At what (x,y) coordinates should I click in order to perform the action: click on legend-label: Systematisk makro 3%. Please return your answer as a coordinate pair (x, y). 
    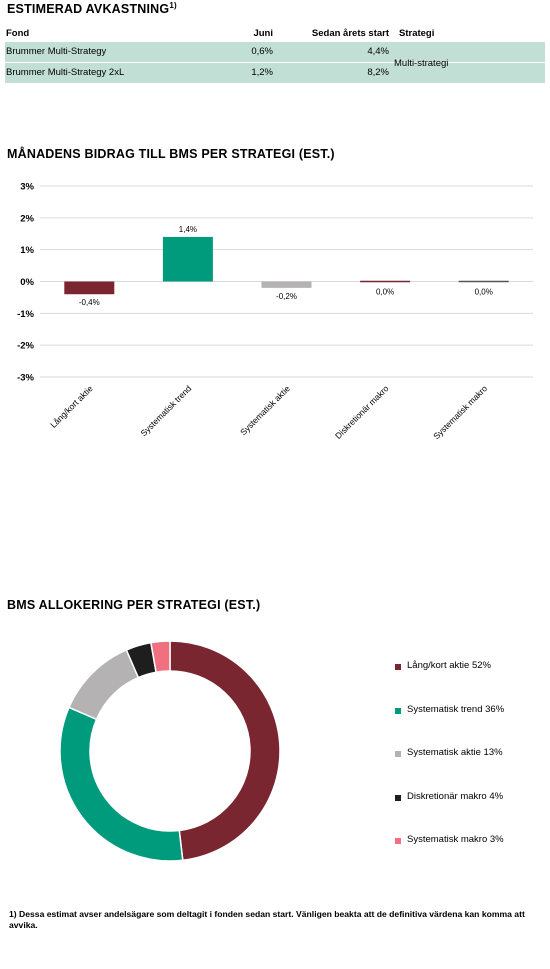
    Looking at the image, I should click on (455, 839).